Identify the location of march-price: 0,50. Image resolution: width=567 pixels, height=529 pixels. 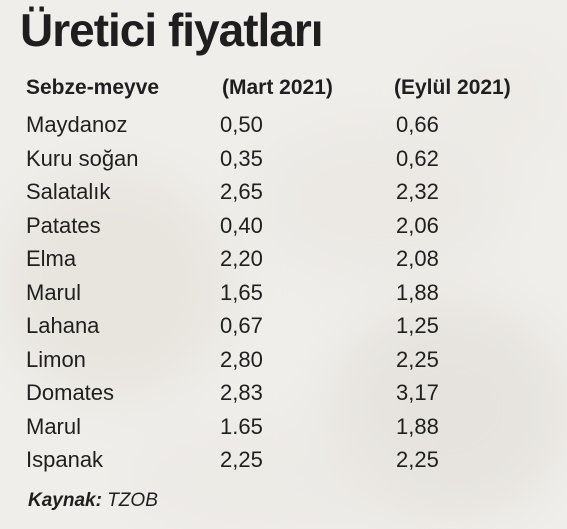
(241, 124).